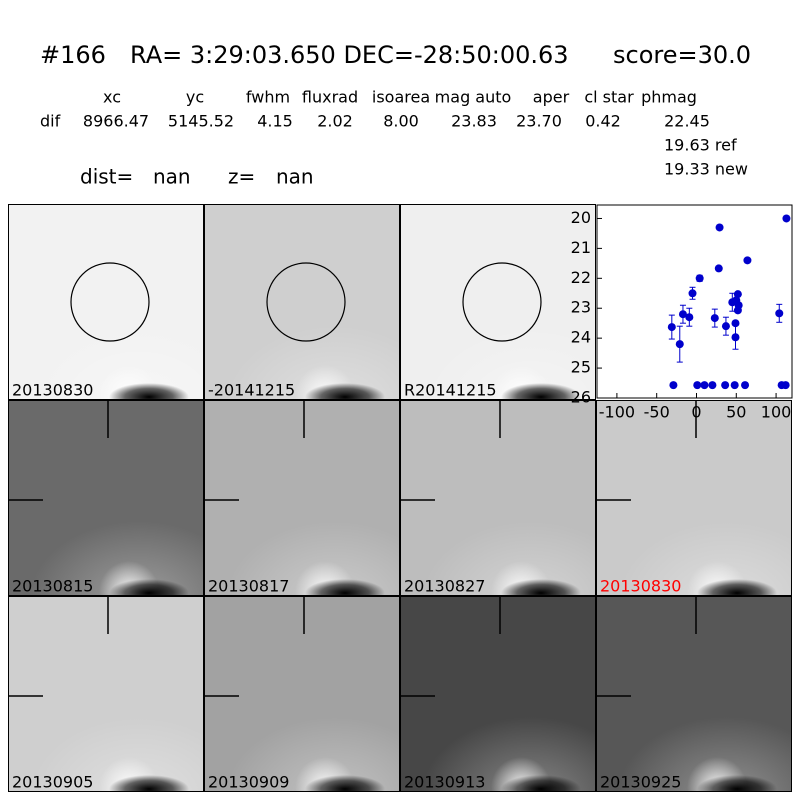 The width and height of the screenshot is (800, 800). What do you see at coordinates (50, 121) in the screenshot?
I see `row-label: dif` at bounding box center [50, 121].